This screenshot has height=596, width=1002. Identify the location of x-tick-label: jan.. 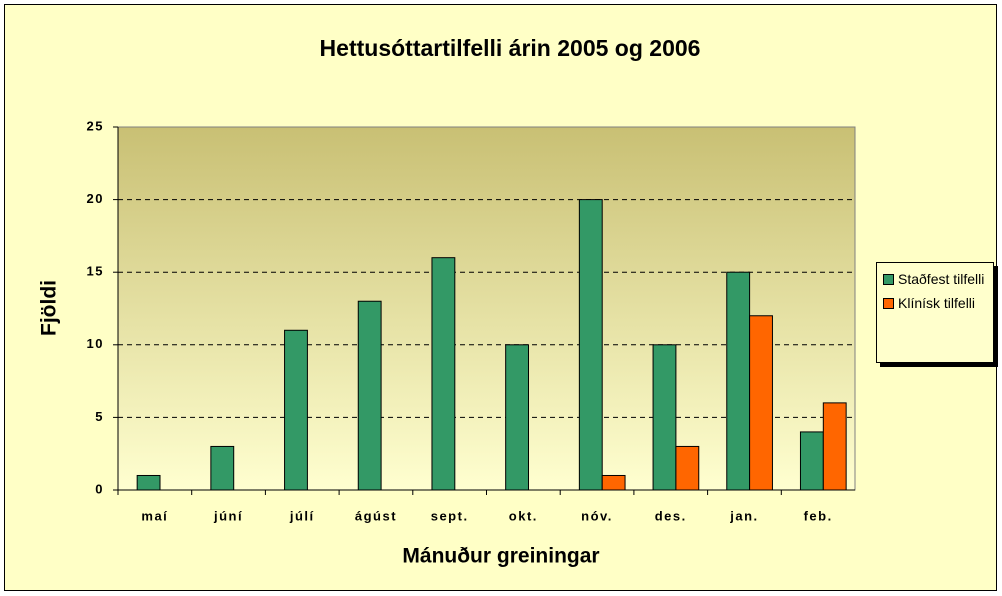
(743, 515).